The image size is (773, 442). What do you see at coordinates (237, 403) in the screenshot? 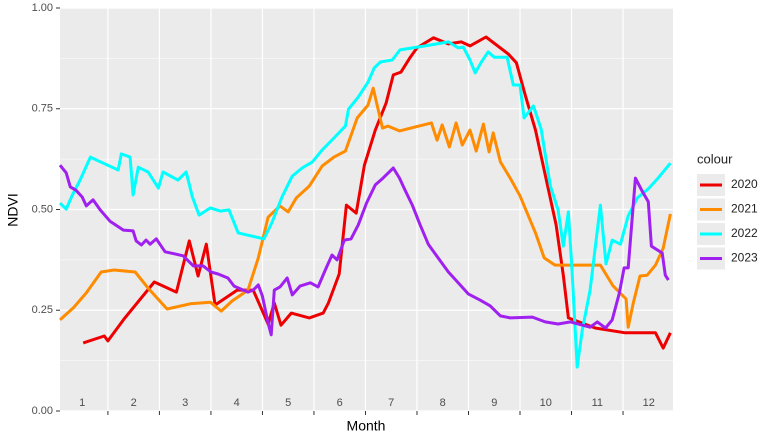
I see `x-tick-label: 4` at bounding box center [237, 403].